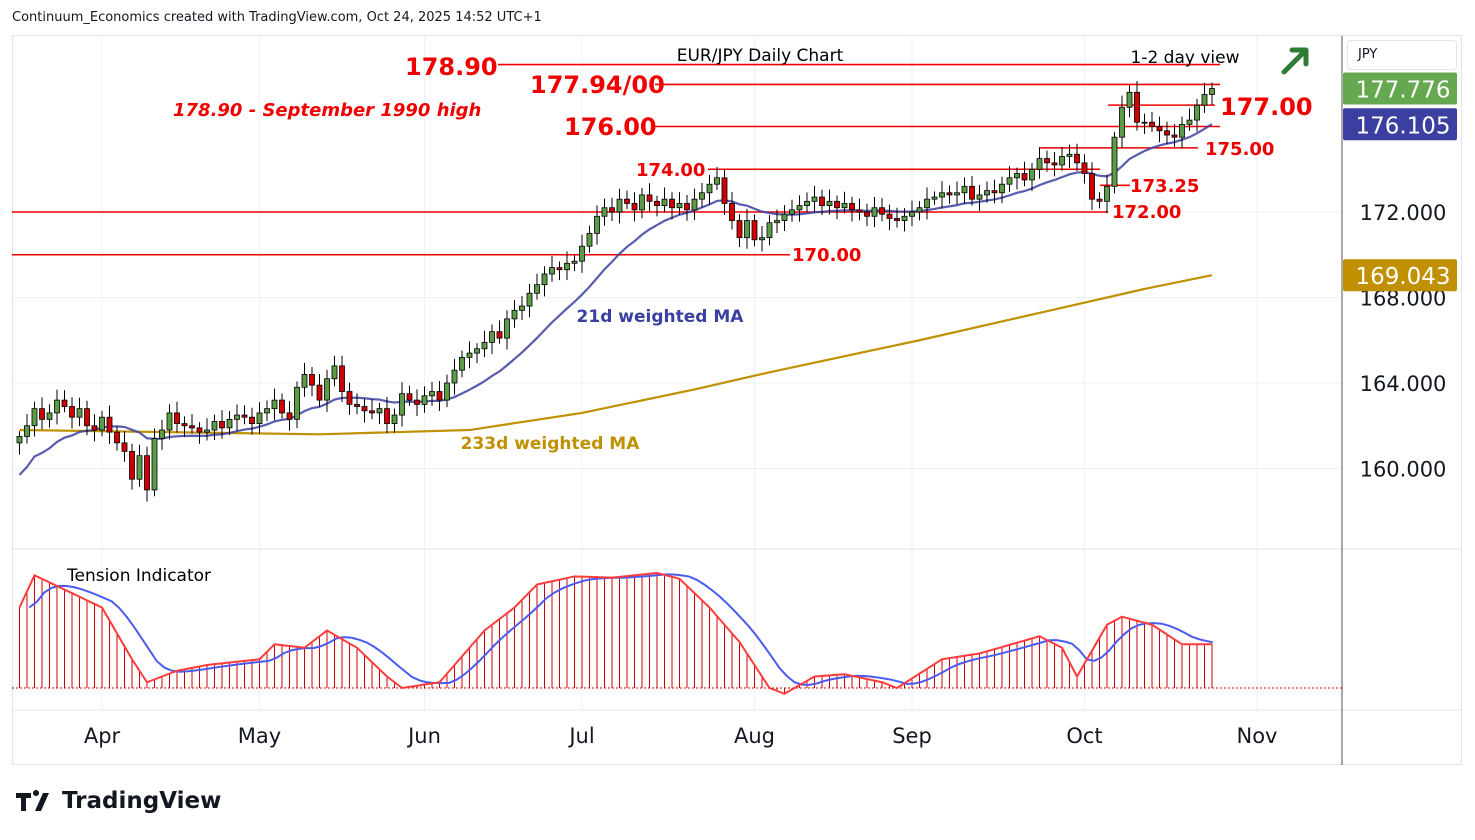 The height and width of the screenshot is (840, 1475). Describe the element at coordinates (1257, 736) in the screenshot. I see `time-tick: Nov` at that location.